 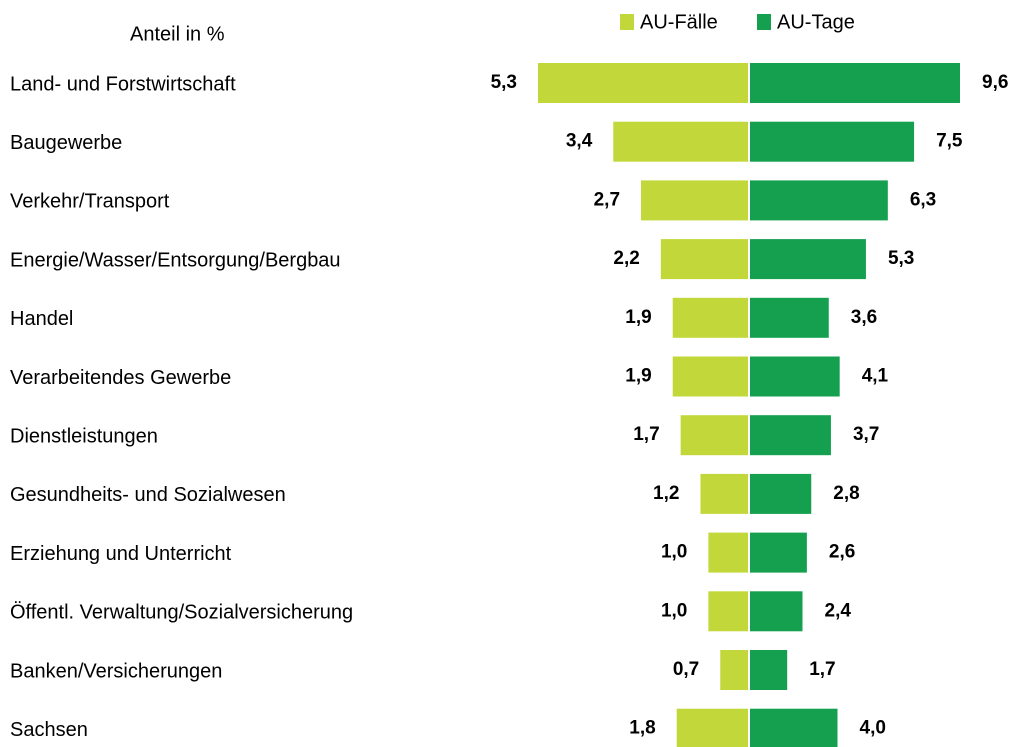 I want to click on category-label: Verkehr/Transport, so click(x=90, y=202).